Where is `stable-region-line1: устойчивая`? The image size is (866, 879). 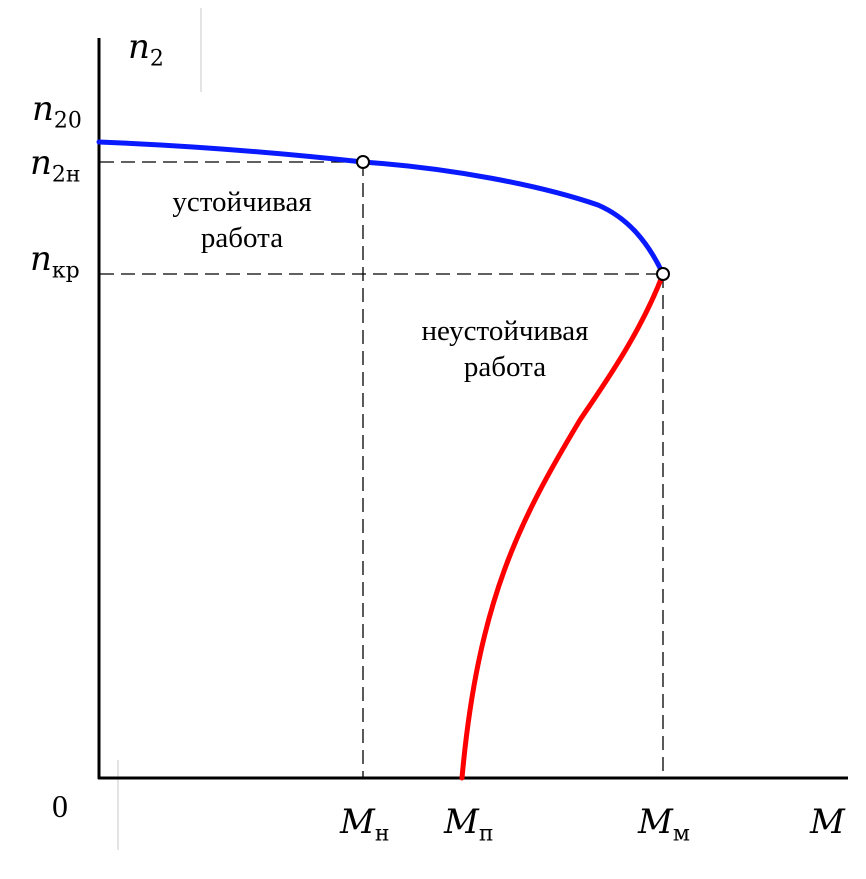 stable-region-line1: устойчивая is located at coordinates (242, 202).